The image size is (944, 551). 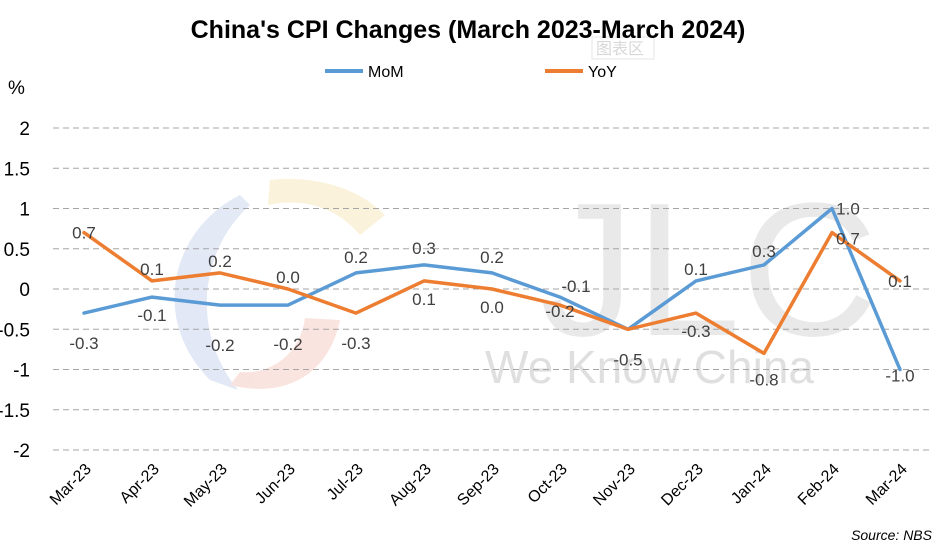 I want to click on legend-yoy-label: YoY, so click(x=602, y=72).